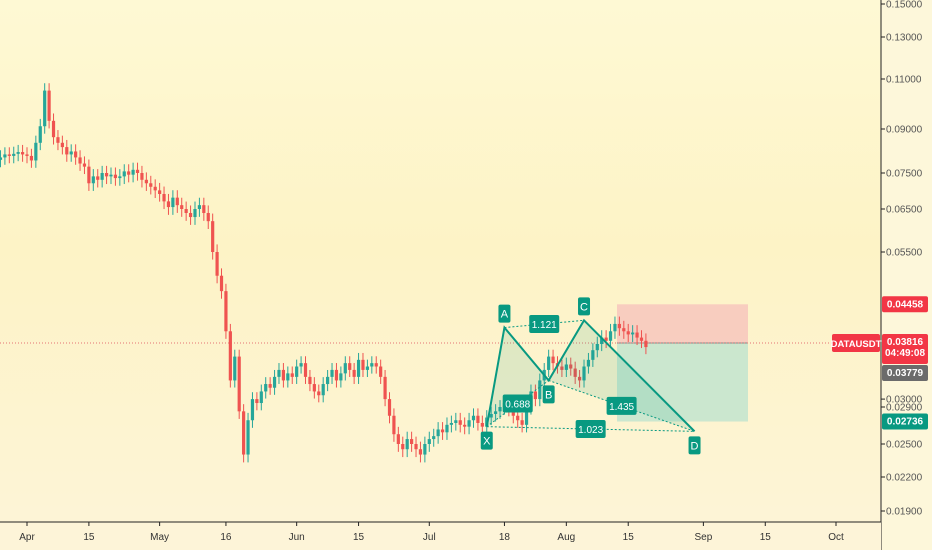 The height and width of the screenshot is (555, 932). Describe the element at coordinates (226, 537) in the screenshot. I see `x-tick-label: 16` at that location.